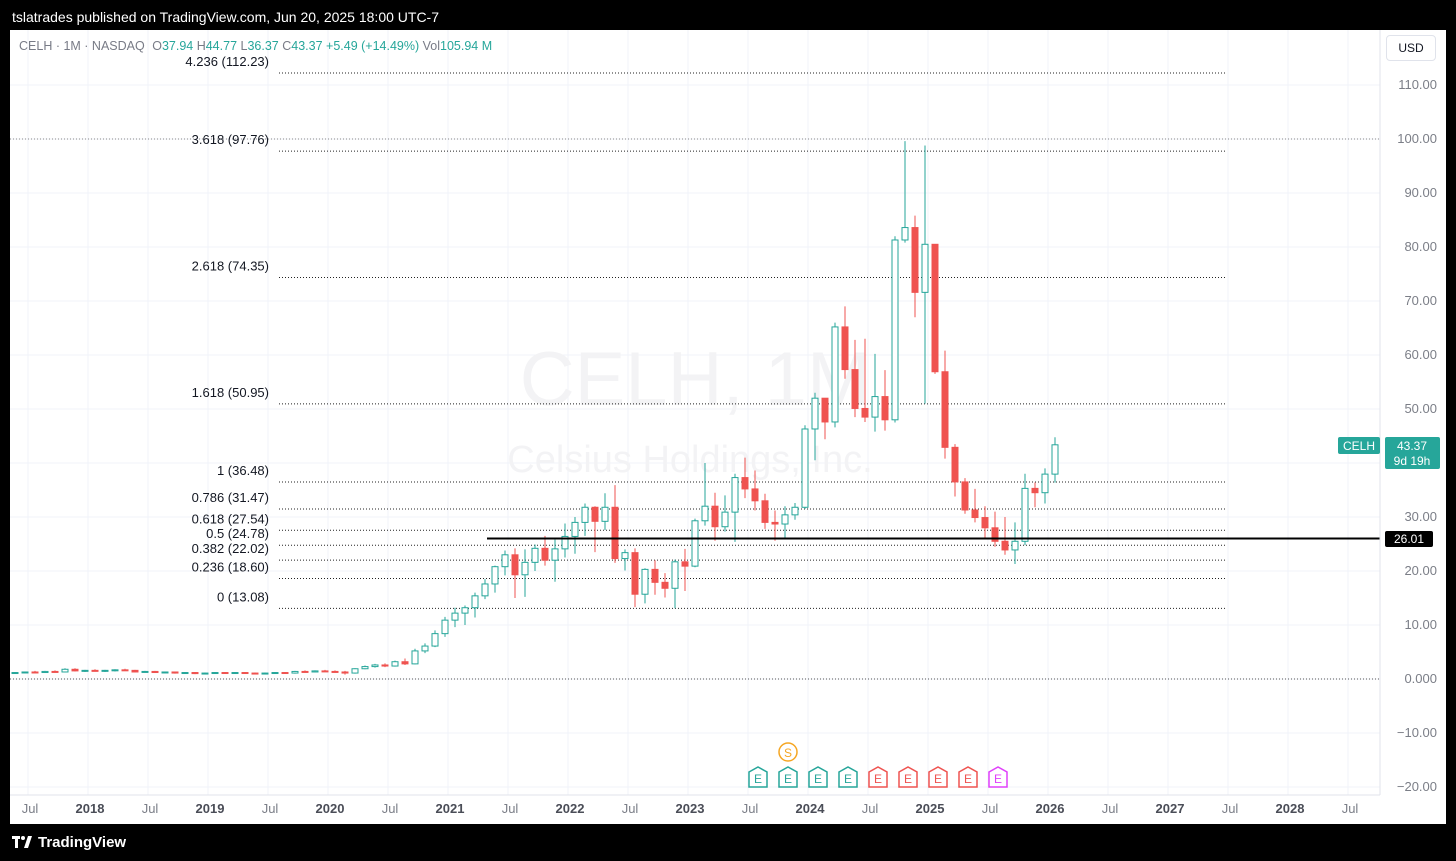 Image resolution: width=1456 pixels, height=861 pixels. I want to click on legend-vol-label: Vol, so click(431, 46).